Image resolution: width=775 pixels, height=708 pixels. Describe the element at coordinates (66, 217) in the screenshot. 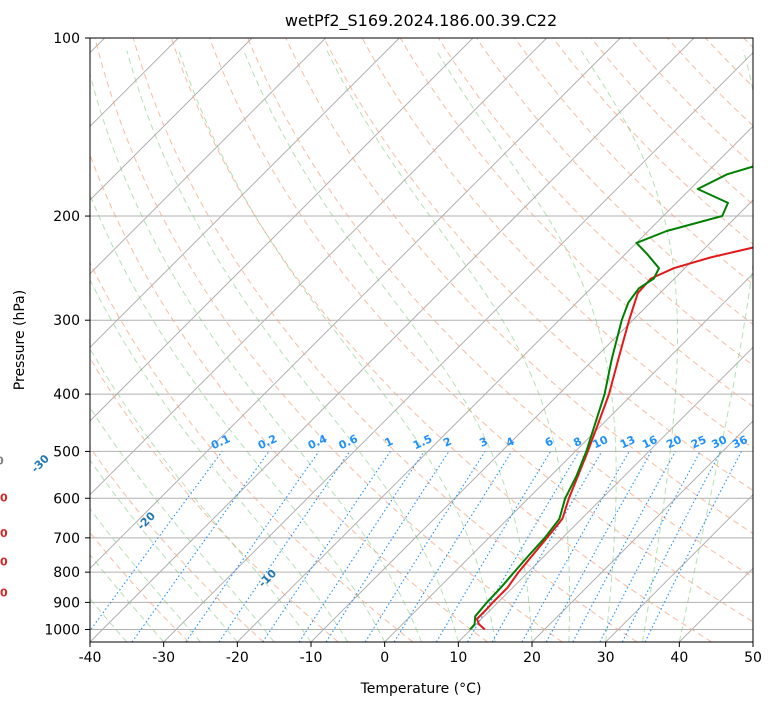

I see `y-tick-label: 200` at that location.